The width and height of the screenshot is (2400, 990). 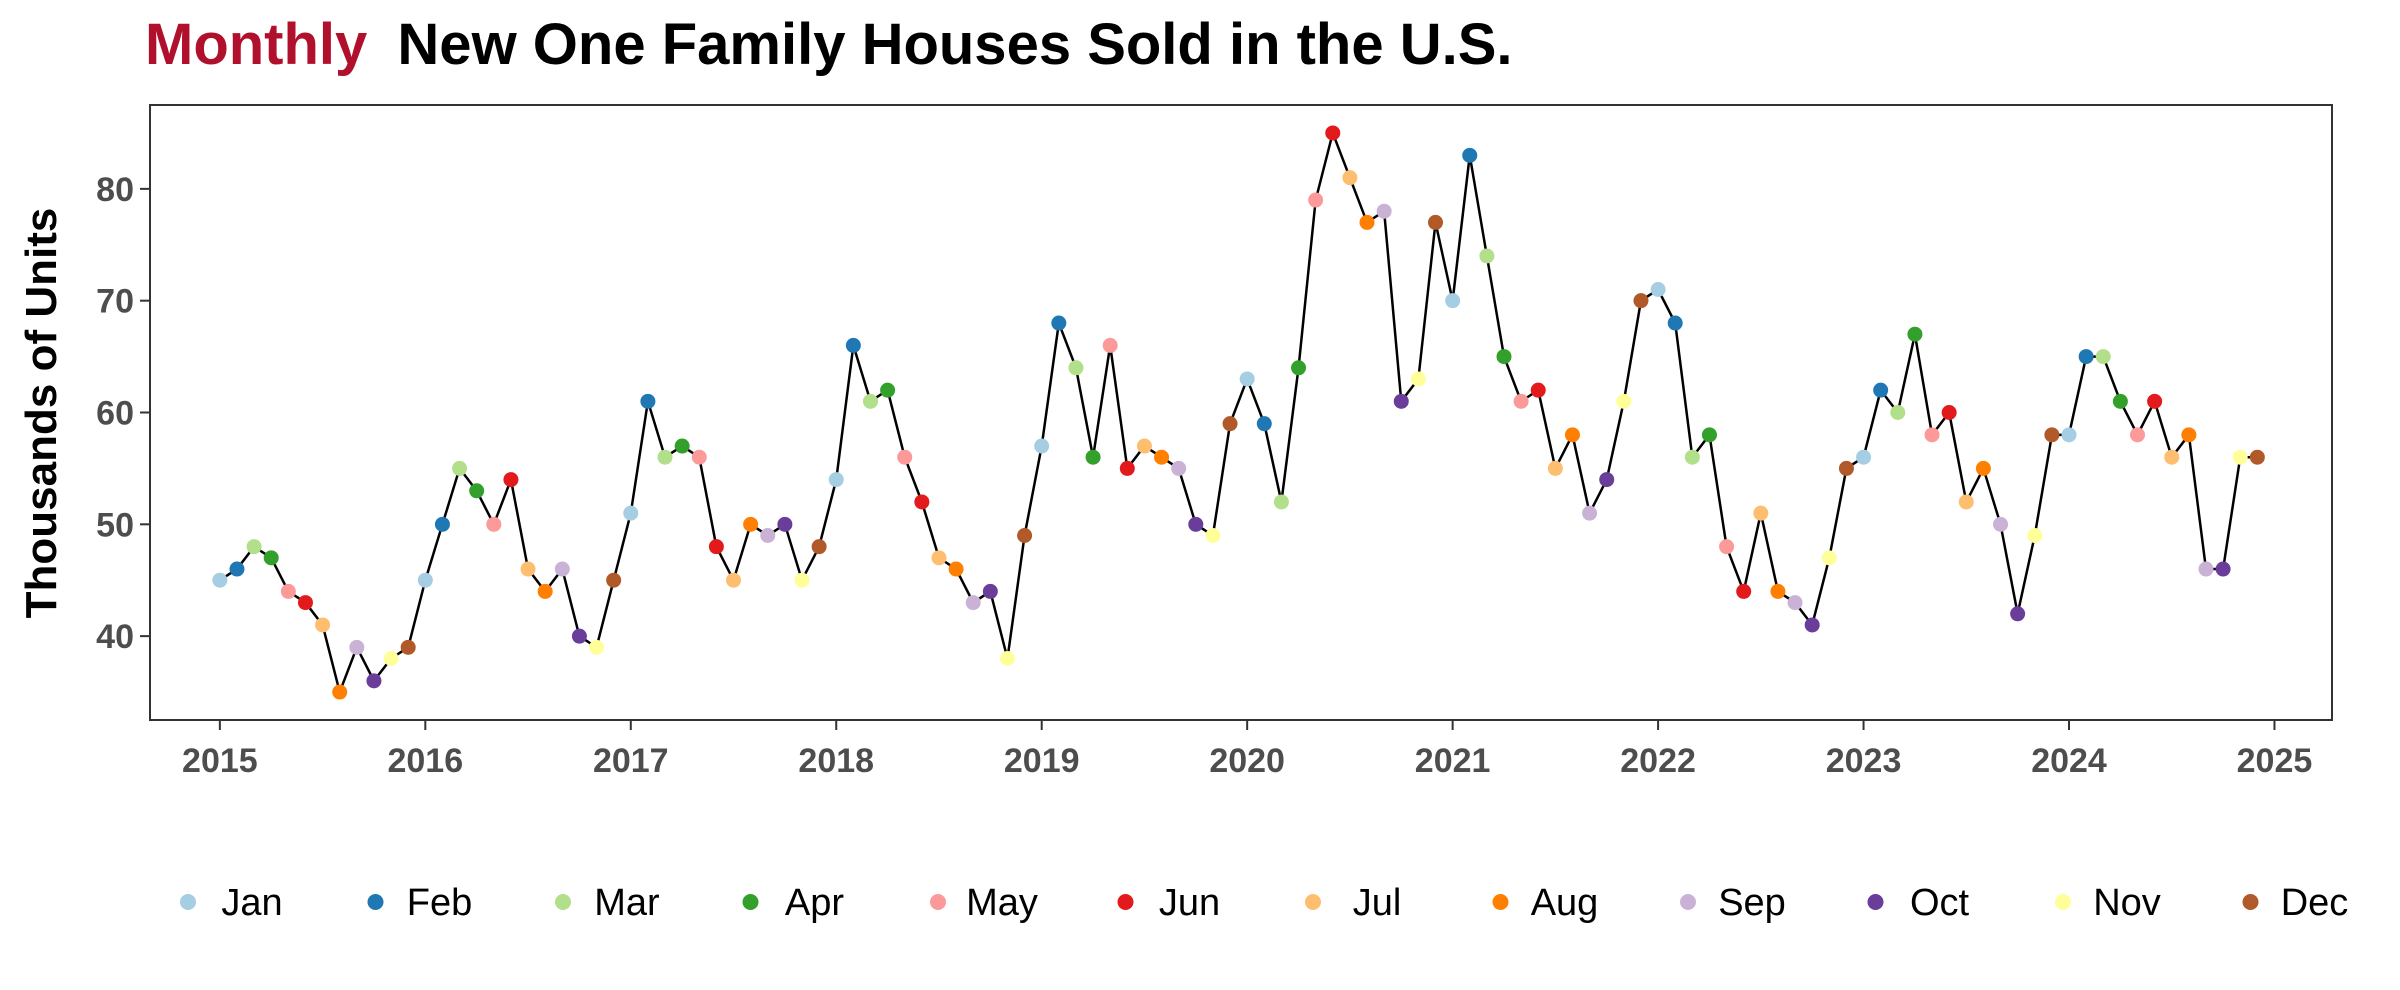 I want to click on x-tick-label: 2021, so click(x=1453, y=761).